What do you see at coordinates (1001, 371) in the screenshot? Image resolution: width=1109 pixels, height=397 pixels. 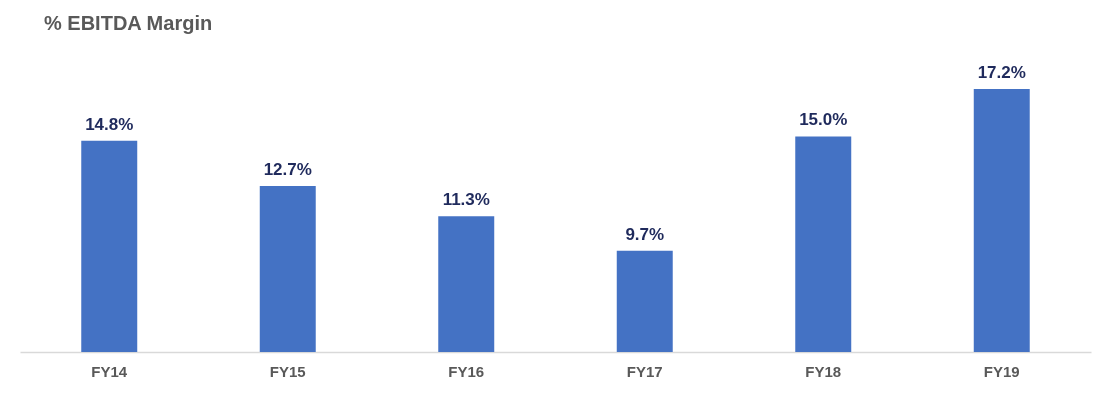 I see `x-tick-label: FY19` at bounding box center [1001, 371].